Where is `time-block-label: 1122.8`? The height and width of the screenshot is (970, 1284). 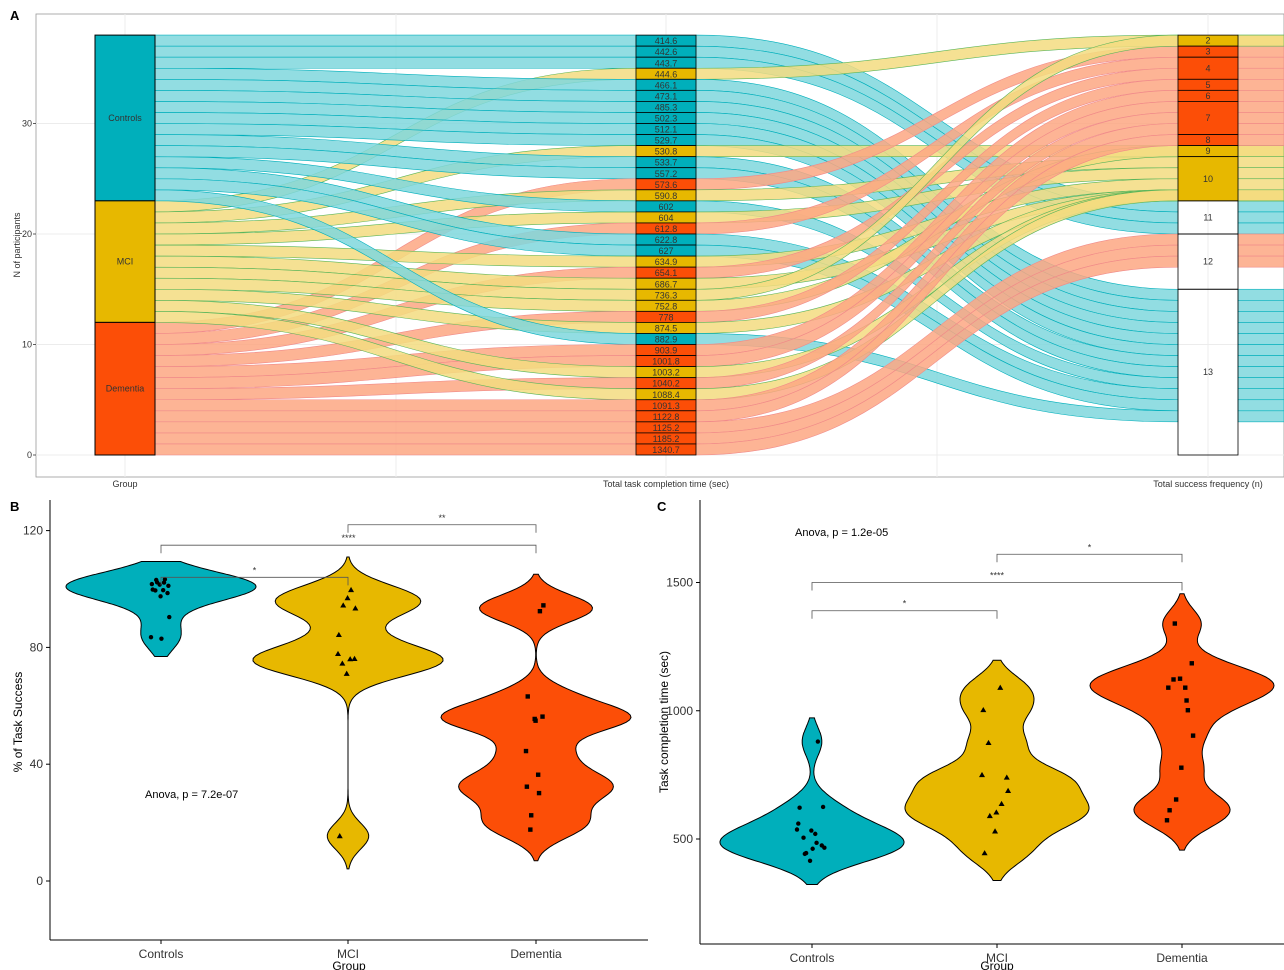 time-block-label: 1122.8 is located at coordinates (666, 417).